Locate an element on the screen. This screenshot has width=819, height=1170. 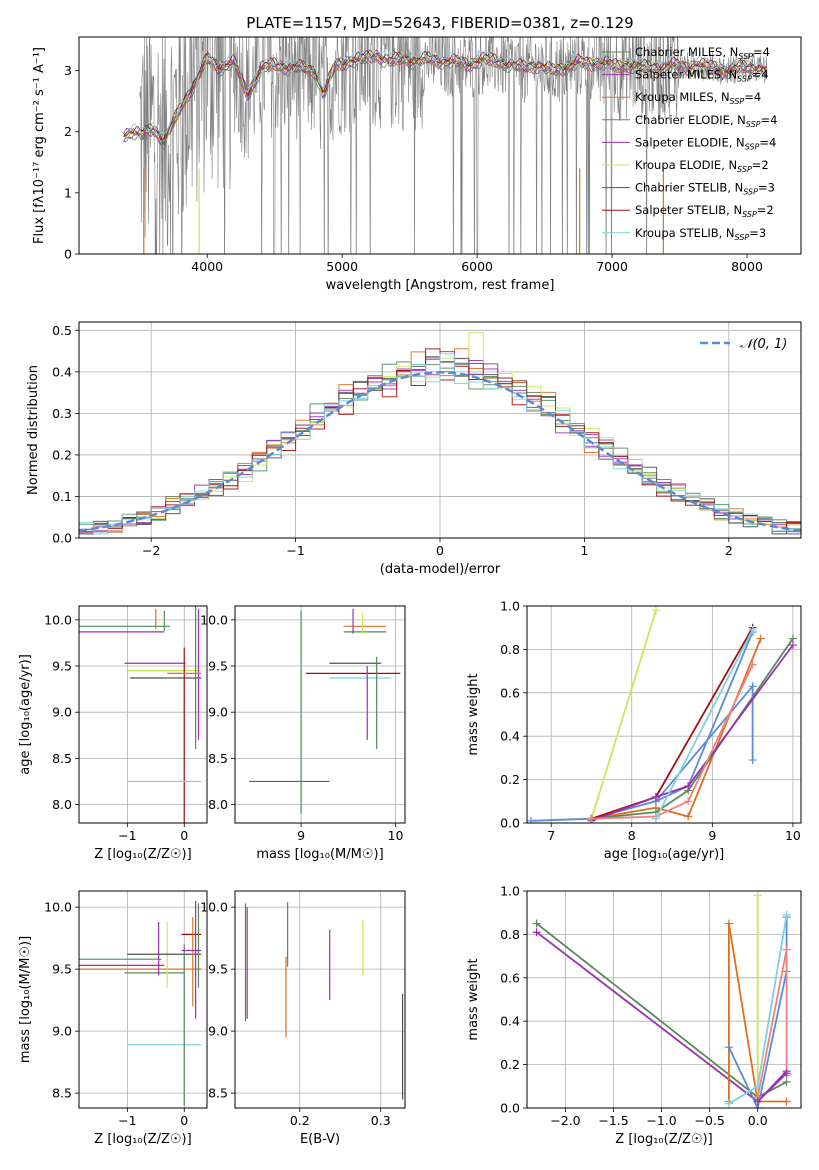
y-tick-label: 0.8 is located at coordinates (510, 649).